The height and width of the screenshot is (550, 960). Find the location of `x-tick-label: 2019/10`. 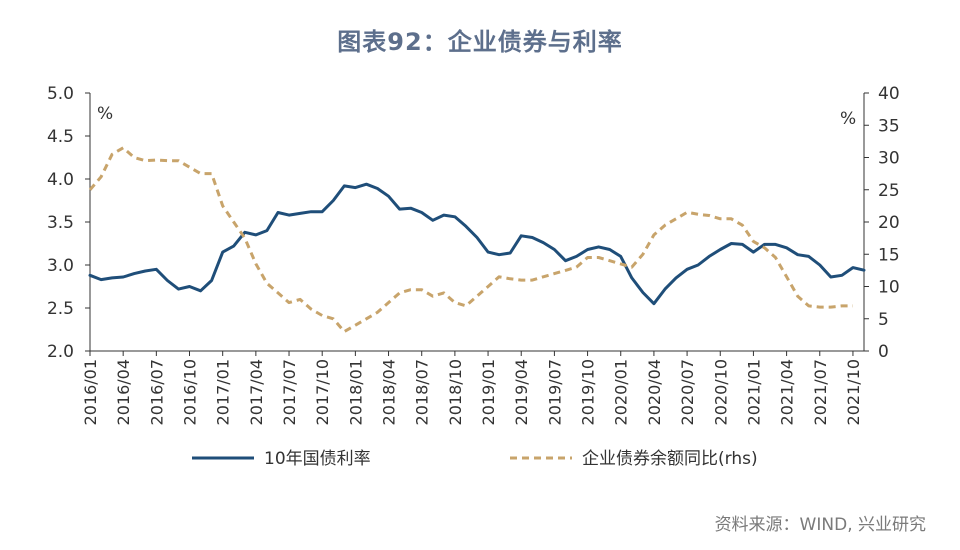

x-tick-label: 2019/10 is located at coordinates (588, 392).